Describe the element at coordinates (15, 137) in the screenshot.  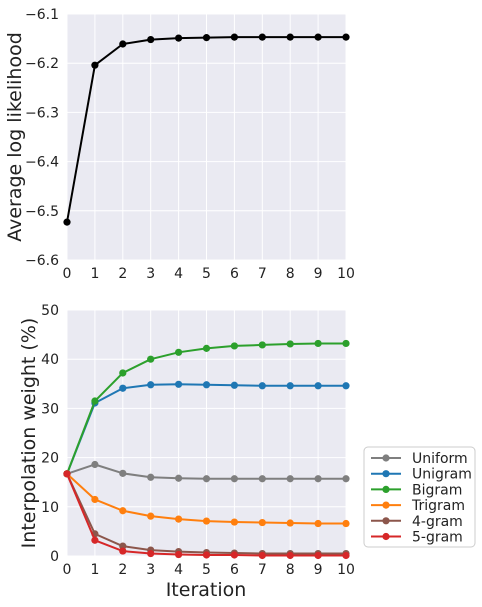
I see `y-axis-label-top: Average log likelihood` at that location.